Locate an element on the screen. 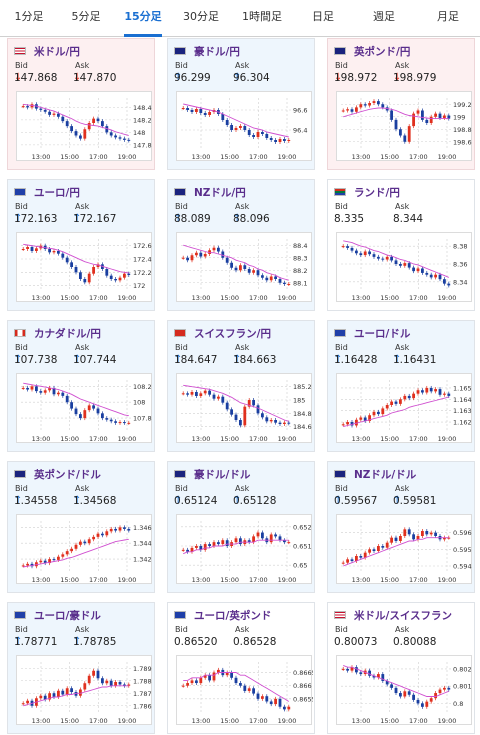 The image size is (480, 735). tab-6: 週足 is located at coordinates (384, 16).